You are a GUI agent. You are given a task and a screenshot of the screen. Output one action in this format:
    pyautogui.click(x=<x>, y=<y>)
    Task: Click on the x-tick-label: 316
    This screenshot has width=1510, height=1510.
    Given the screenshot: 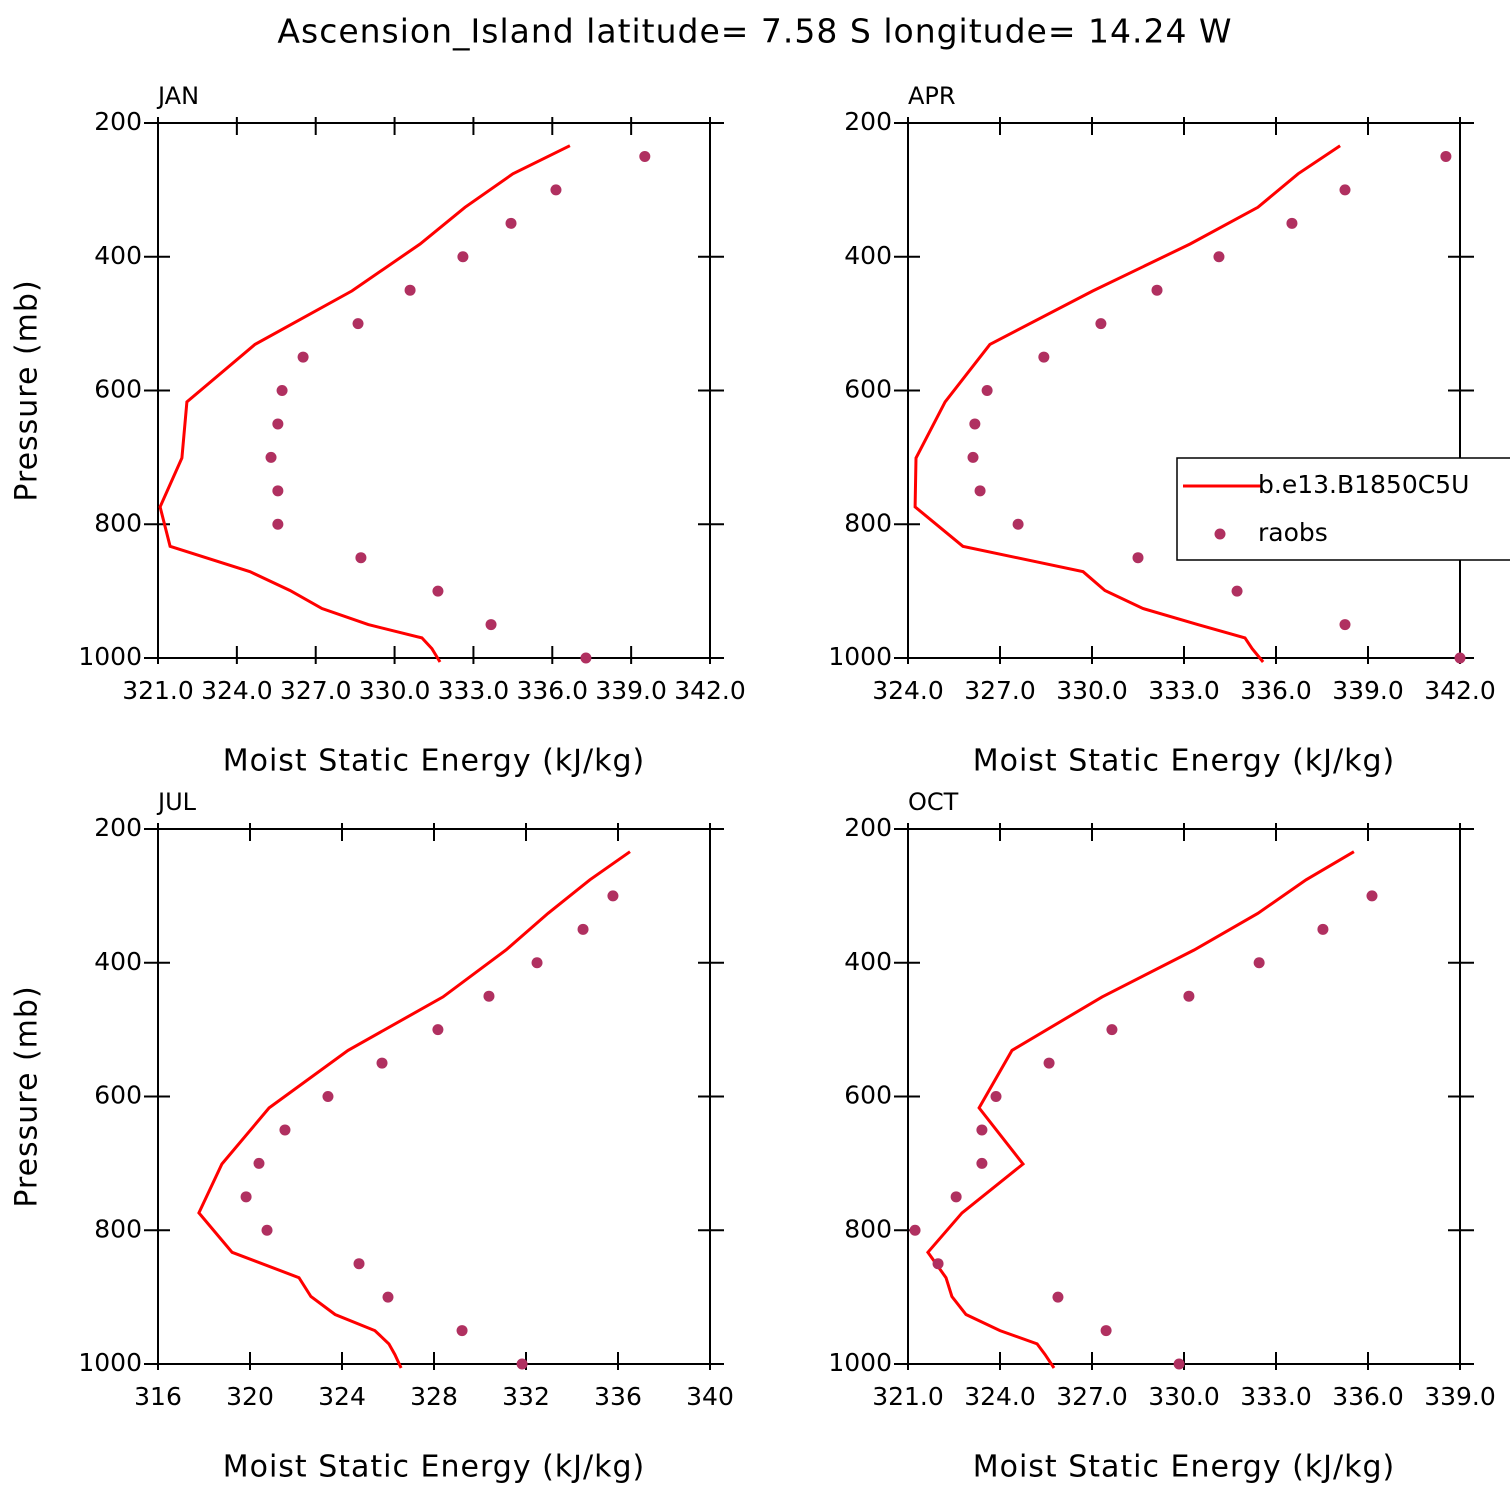 What is the action you would take?
    pyautogui.click(x=158, y=1396)
    